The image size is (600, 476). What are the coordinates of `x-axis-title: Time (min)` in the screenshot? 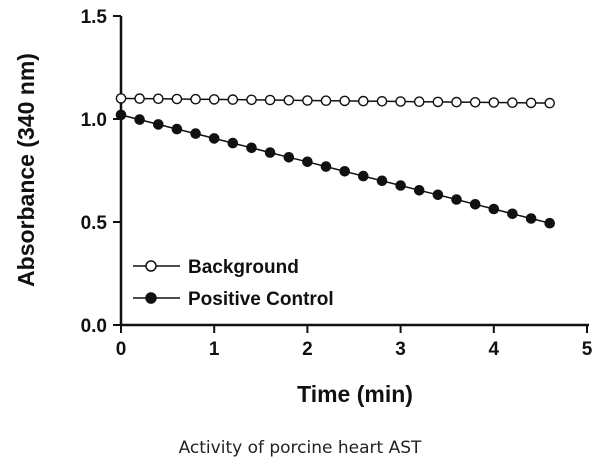 It's located at (355, 394).